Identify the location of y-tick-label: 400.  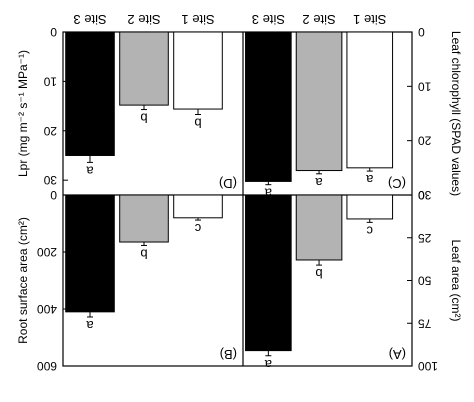
(47, 309).